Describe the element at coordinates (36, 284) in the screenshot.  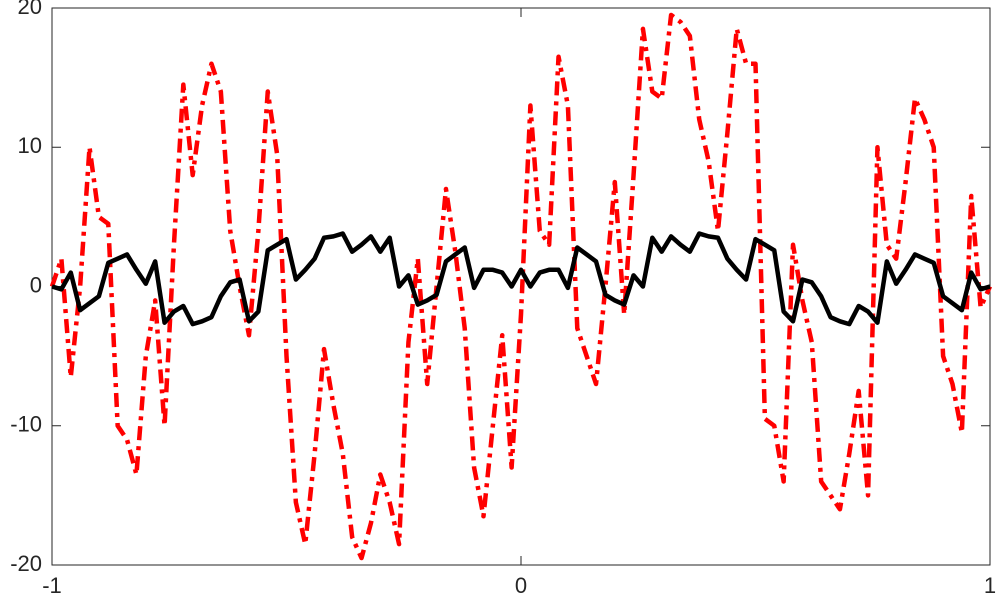
I see `y-tick-label: 0` at that location.